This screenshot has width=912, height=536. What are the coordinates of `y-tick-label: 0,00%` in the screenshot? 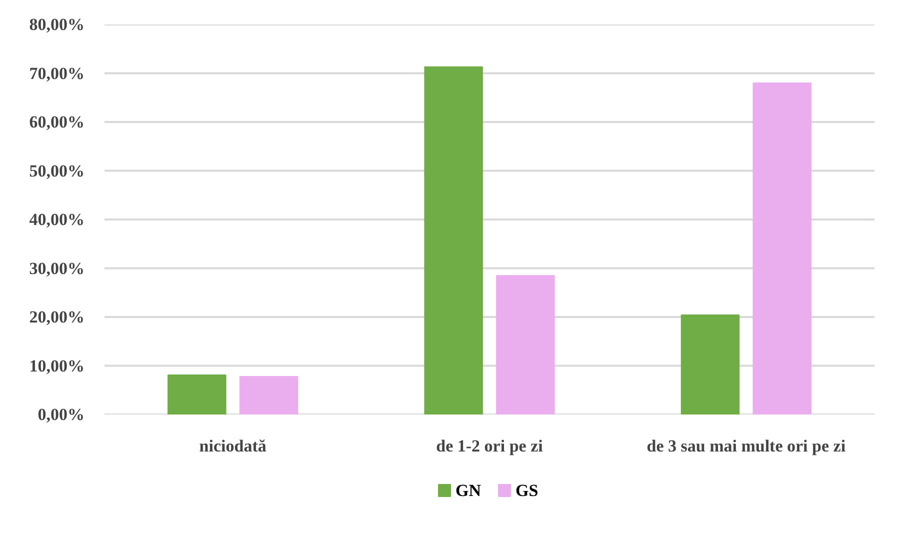 It's located at (61, 414).